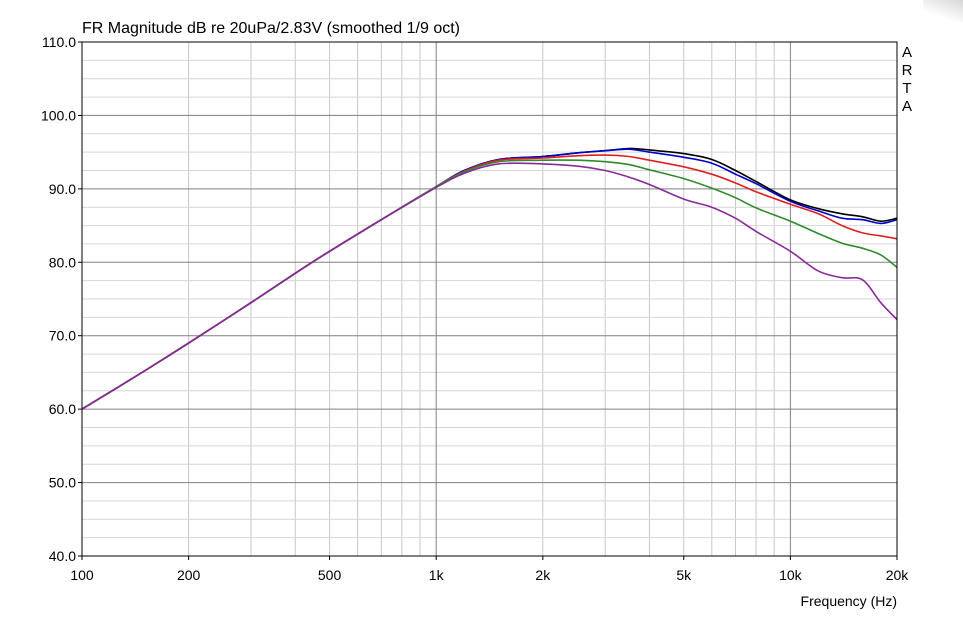 The width and height of the screenshot is (963, 621). What do you see at coordinates (189, 575) in the screenshot?
I see `x-tick-label: 200` at bounding box center [189, 575].